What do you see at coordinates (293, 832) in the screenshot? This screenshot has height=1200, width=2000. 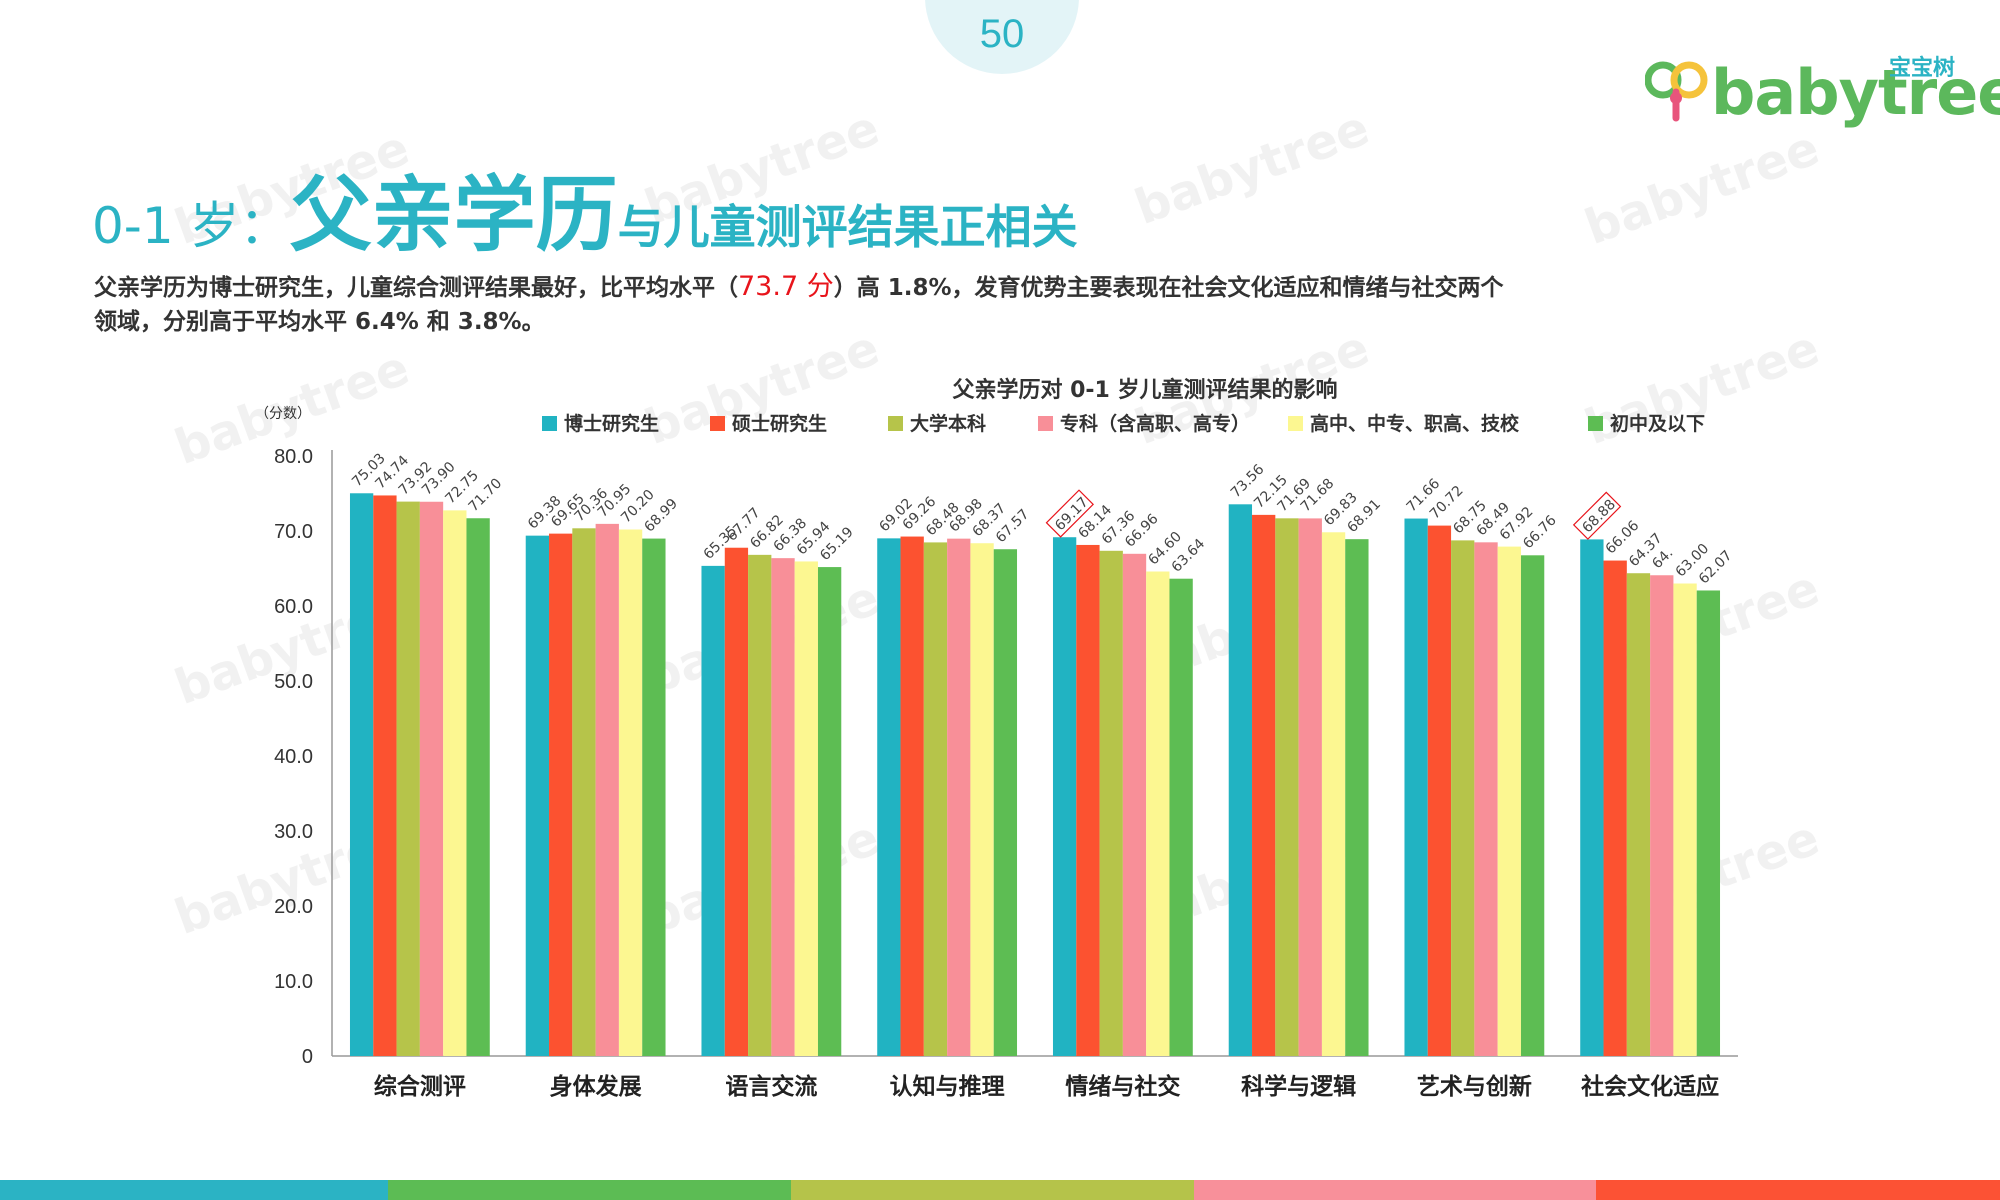 I see `y-tick-label: 30.0` at bounding box center [293, 832].